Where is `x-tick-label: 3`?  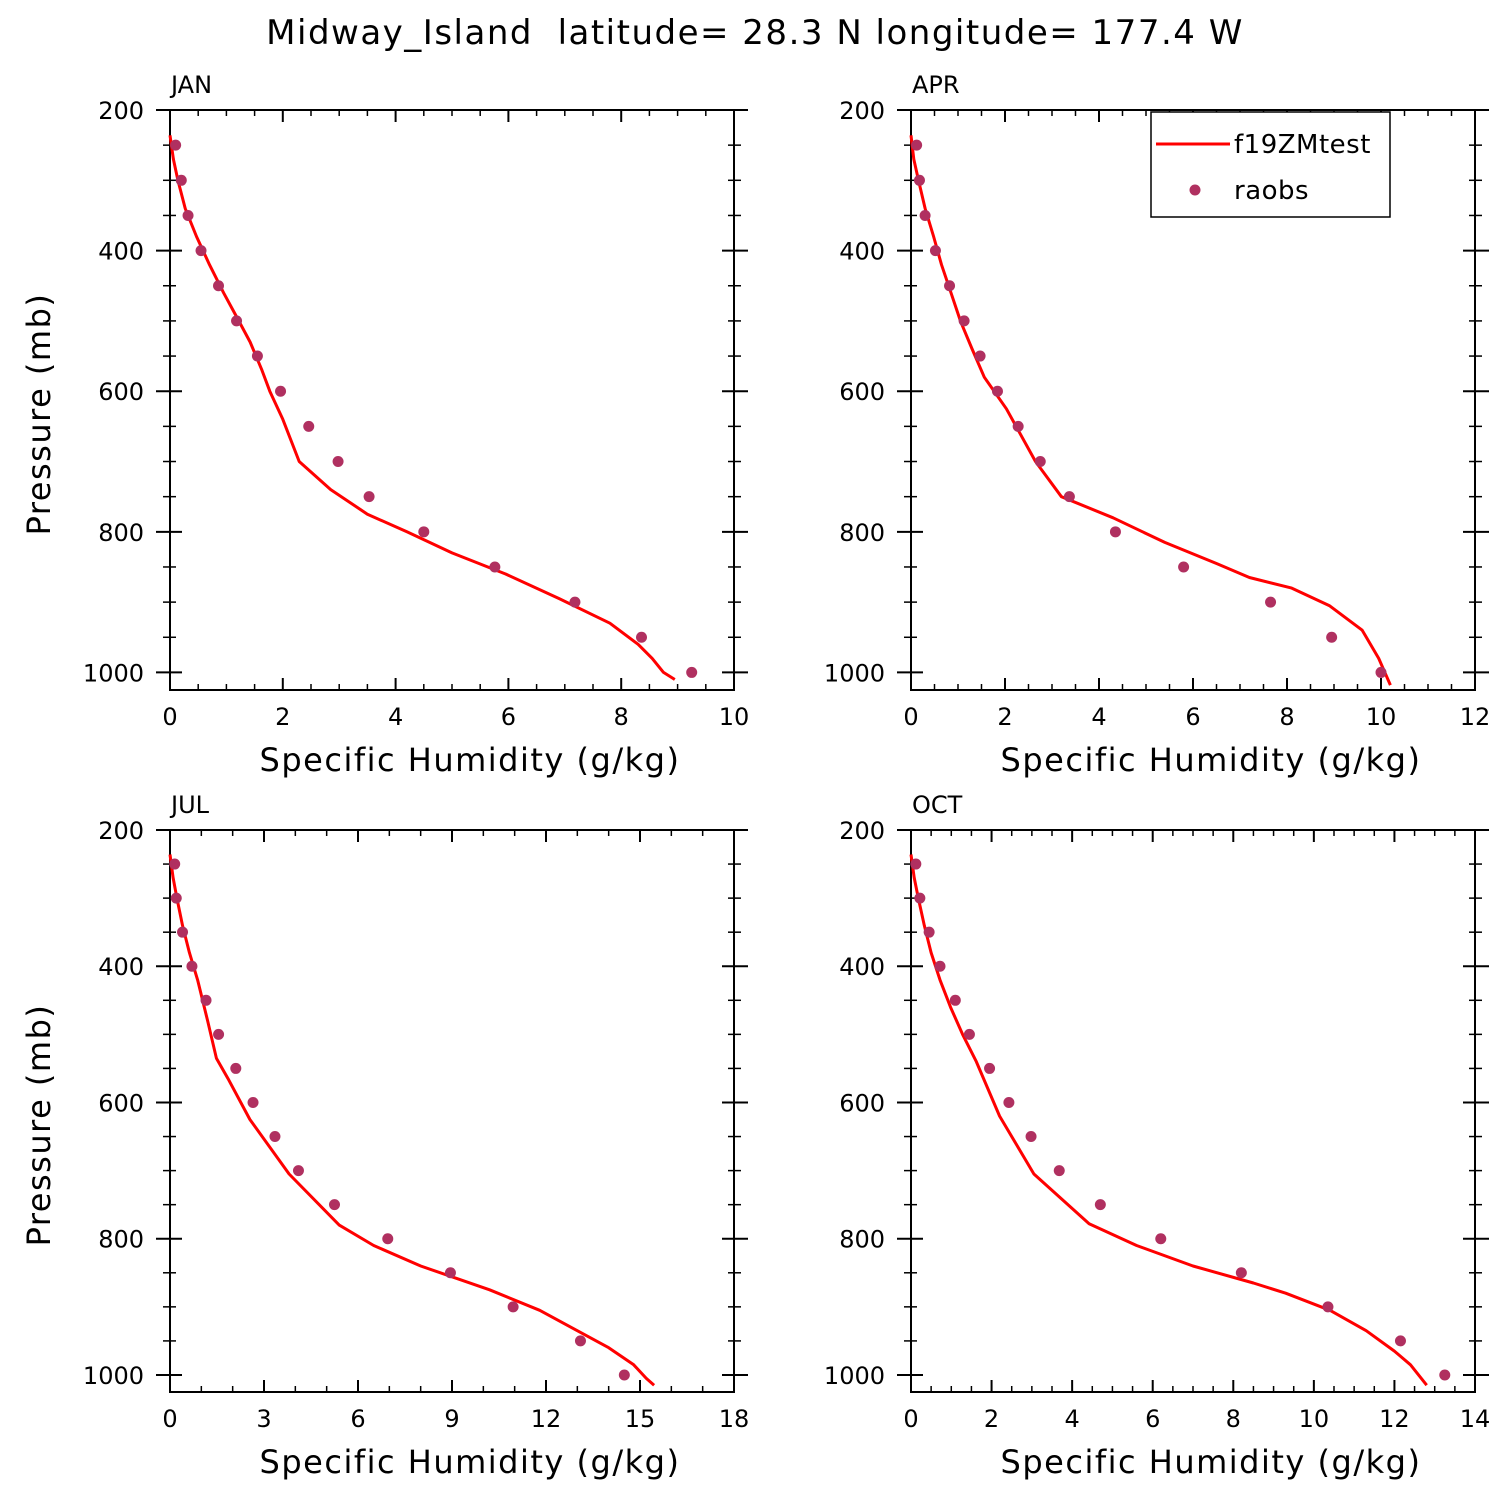 x-tick-label: 3 is located at coordinates (263, 1419).